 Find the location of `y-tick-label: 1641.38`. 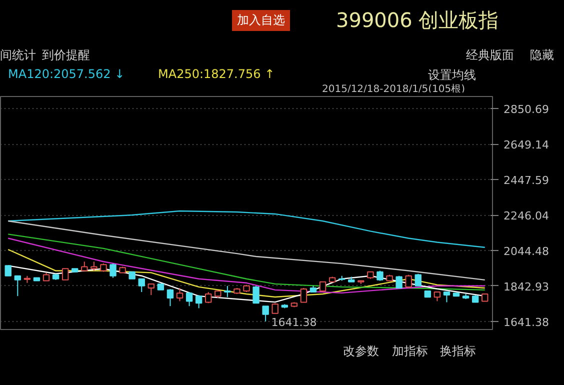

y-tick-label: 1641.38 is located at coordinates (526, 322).